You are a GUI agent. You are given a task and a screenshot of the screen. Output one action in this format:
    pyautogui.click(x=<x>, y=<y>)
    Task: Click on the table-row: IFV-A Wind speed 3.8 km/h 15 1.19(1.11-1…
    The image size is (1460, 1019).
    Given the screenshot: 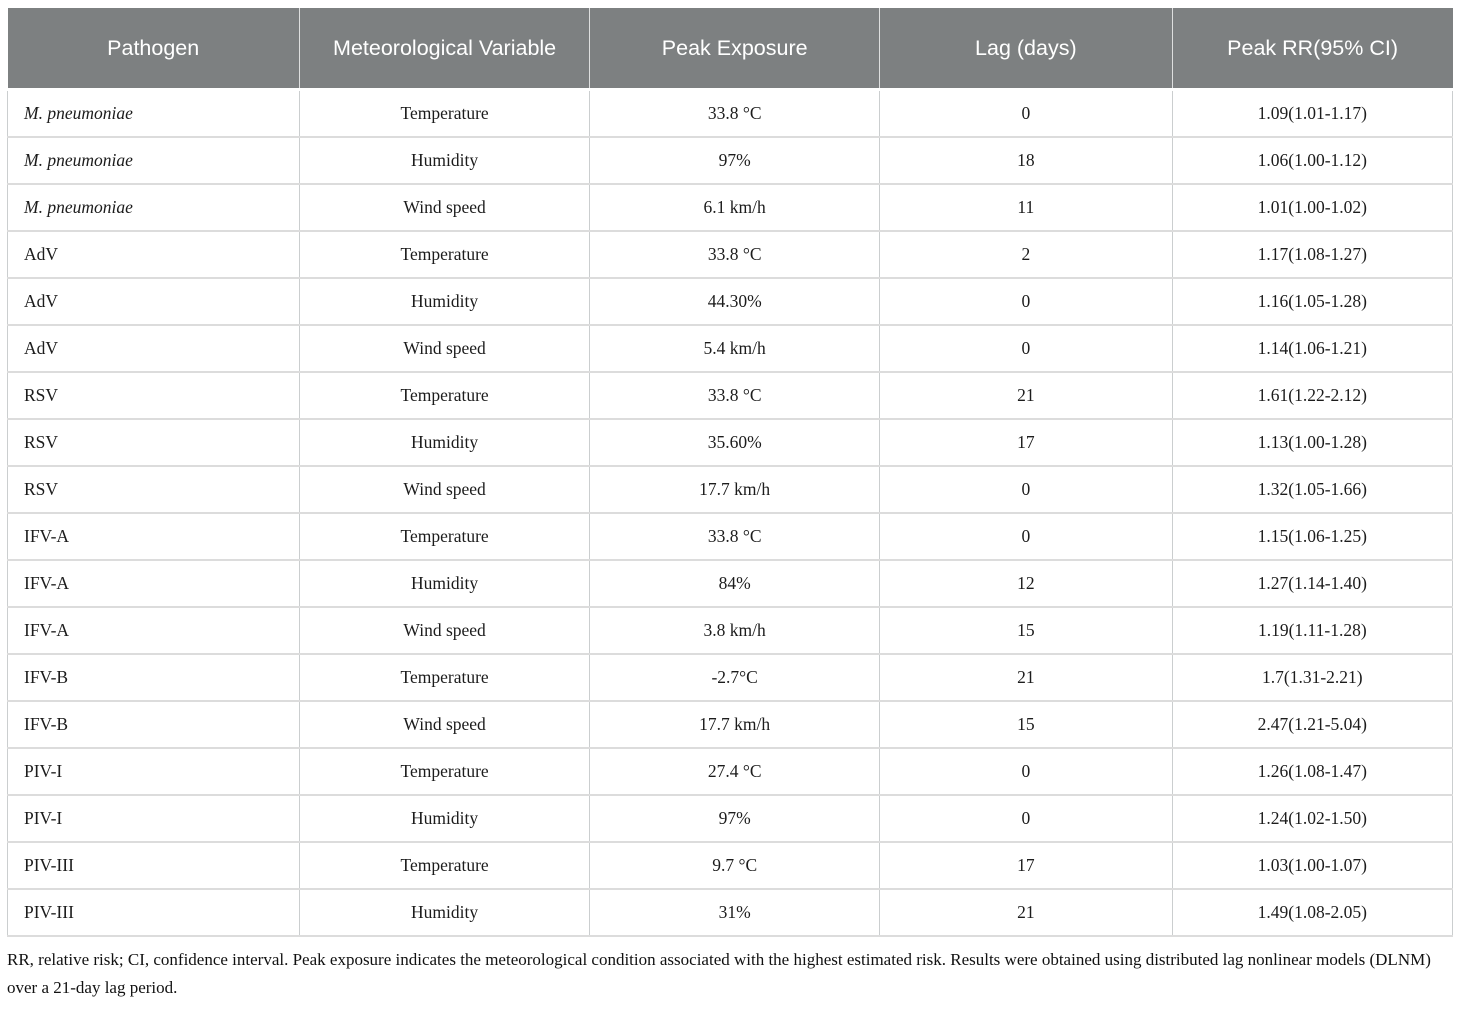 What is the action you would take?
    pyautogui.click(x=730, y=631)
    